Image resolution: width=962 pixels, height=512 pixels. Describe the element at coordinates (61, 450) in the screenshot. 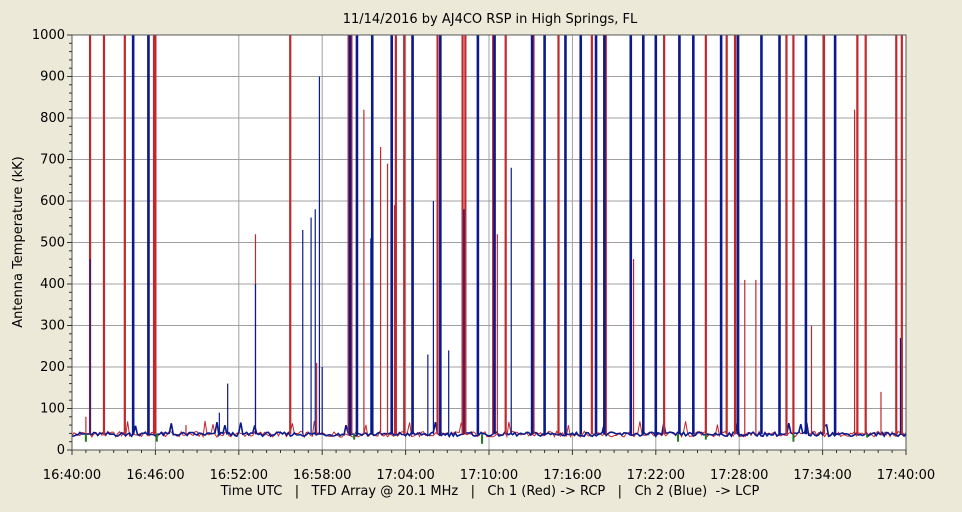

I see `y-tick-label: 0` at that location.